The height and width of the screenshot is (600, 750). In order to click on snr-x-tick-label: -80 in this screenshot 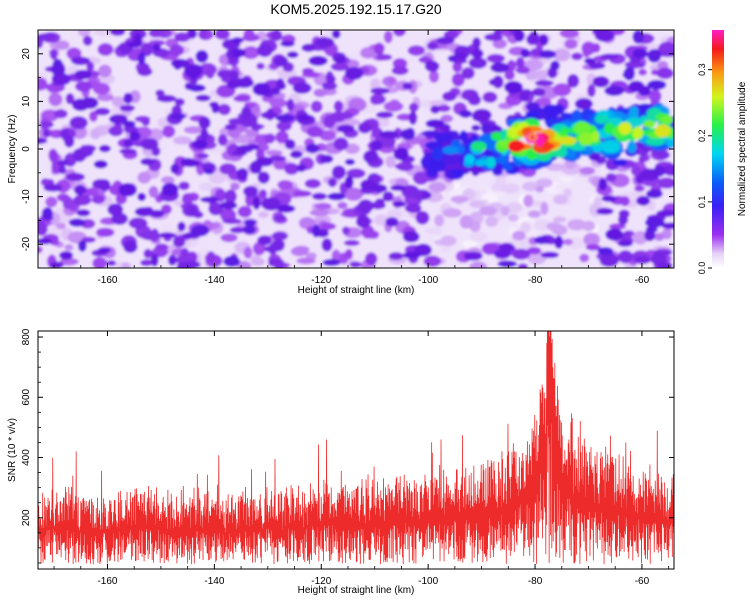, I will do `click(535, 581)`.